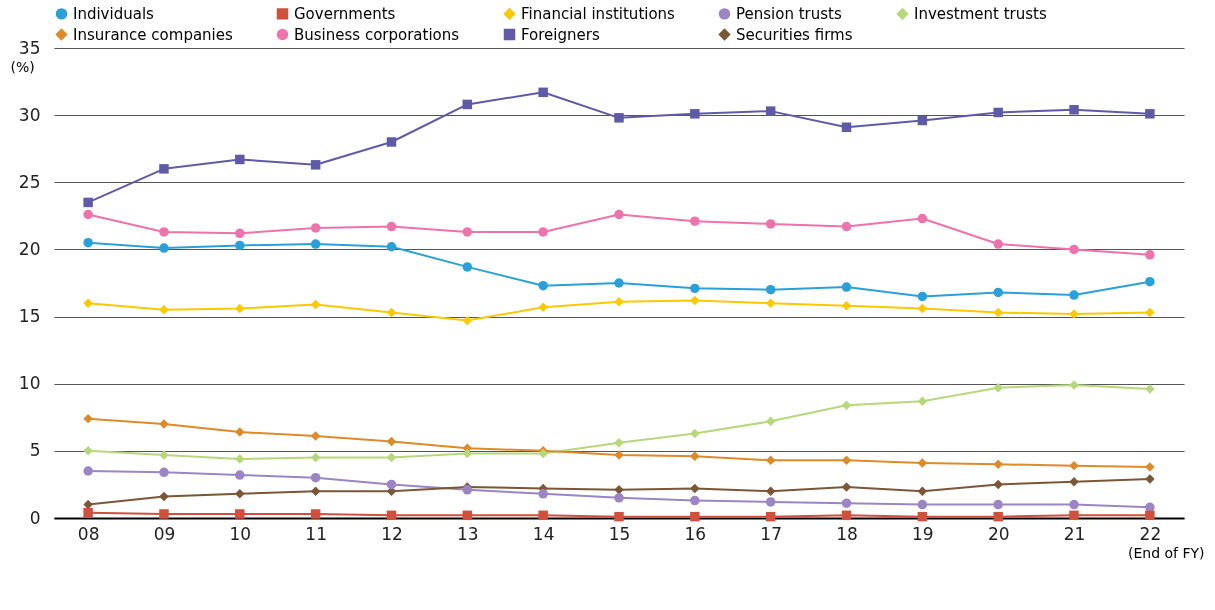 This screenshot has width=1215, height=610. Describe the element at coordinates (377, 34) in the screenshot. I see `legend-label: Business corporations` at that location.